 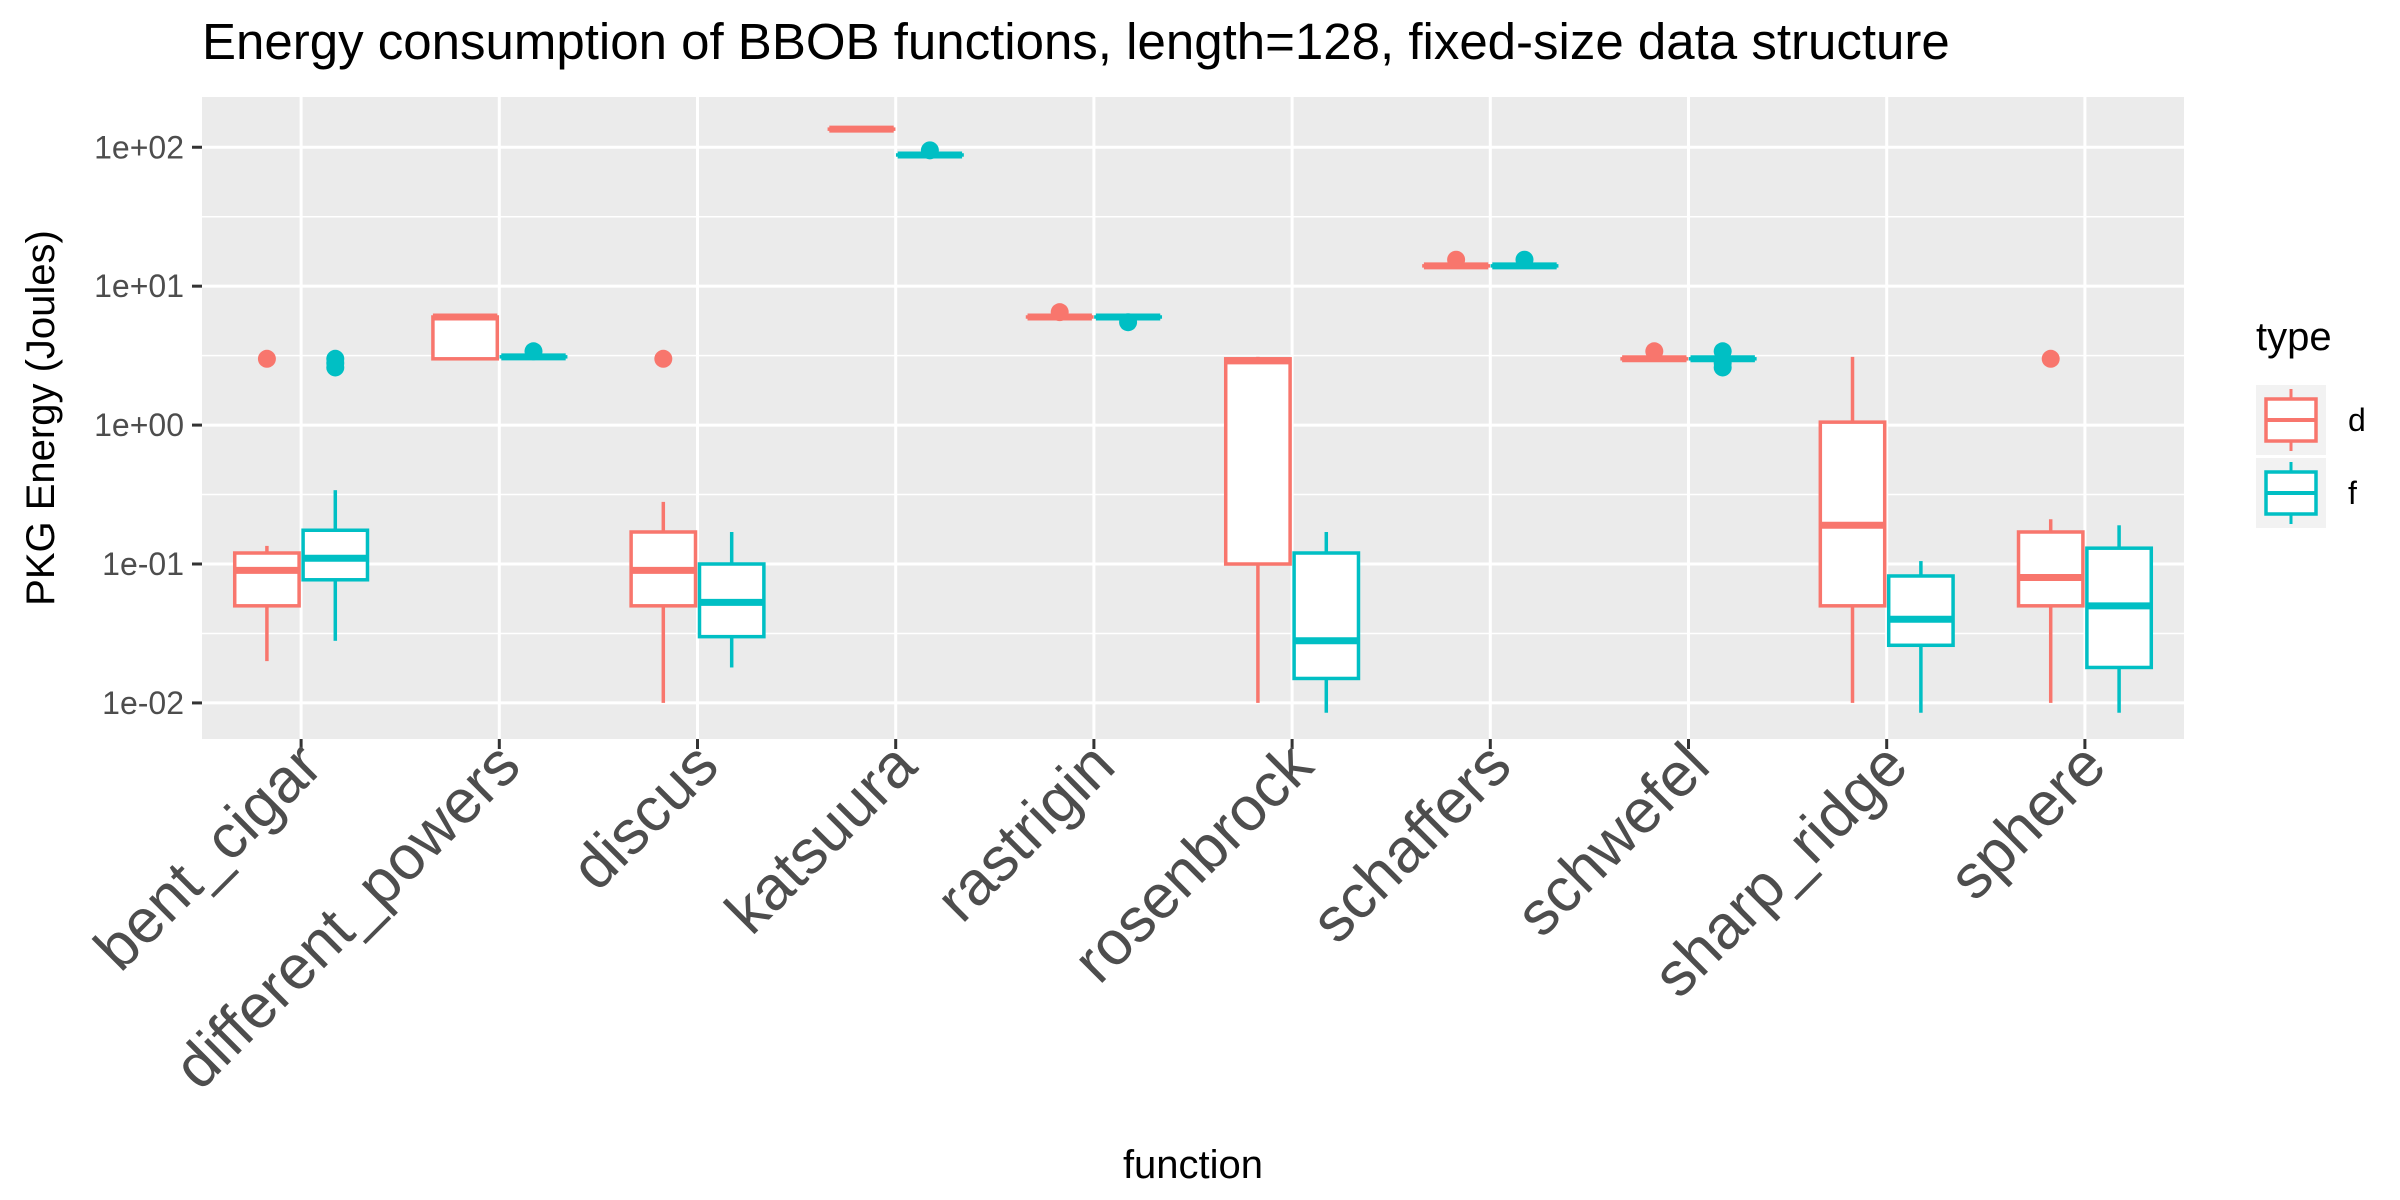 I want to click on box-d-schaffers, so click(x=1456, y=260).